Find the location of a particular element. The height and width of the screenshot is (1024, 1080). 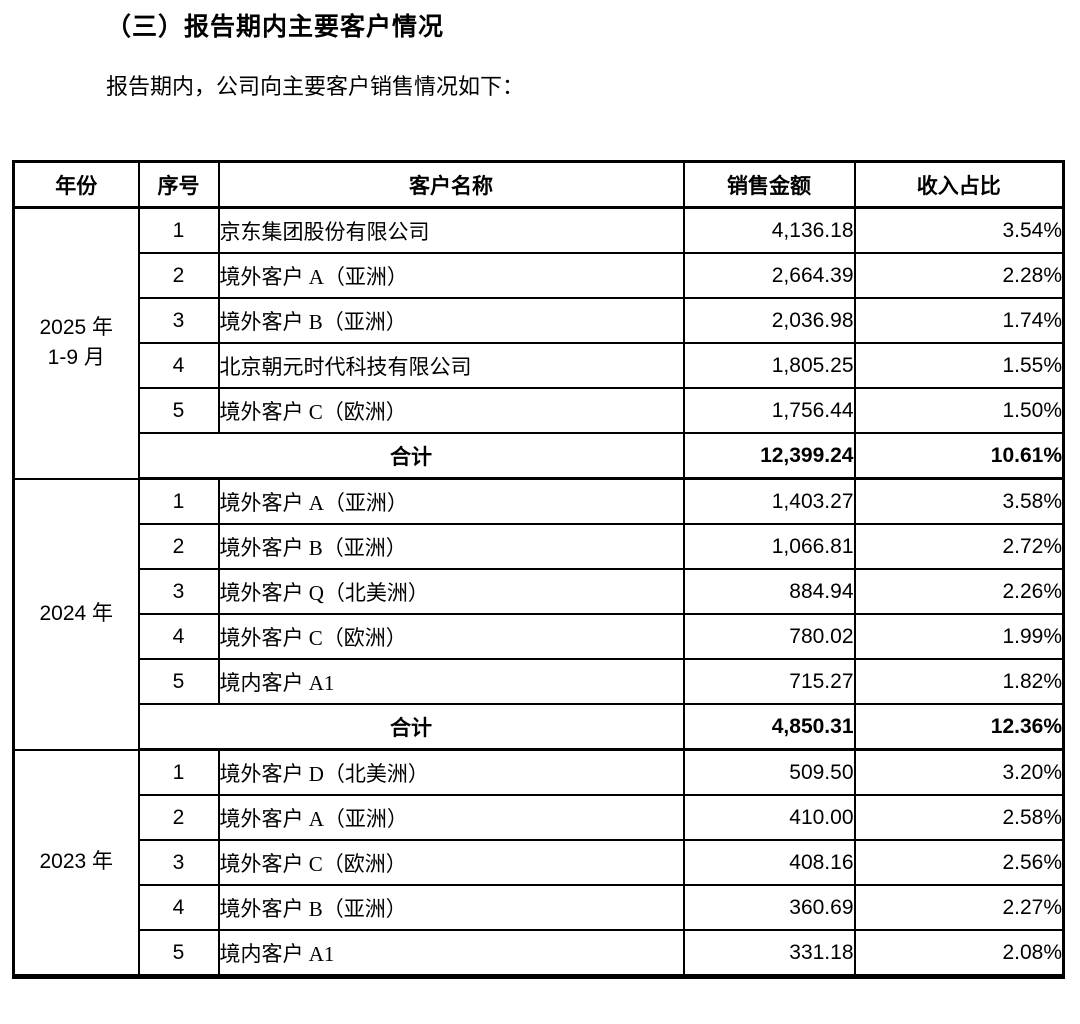

ratio-cell: 2.08% is located at coordinates (959, 953).